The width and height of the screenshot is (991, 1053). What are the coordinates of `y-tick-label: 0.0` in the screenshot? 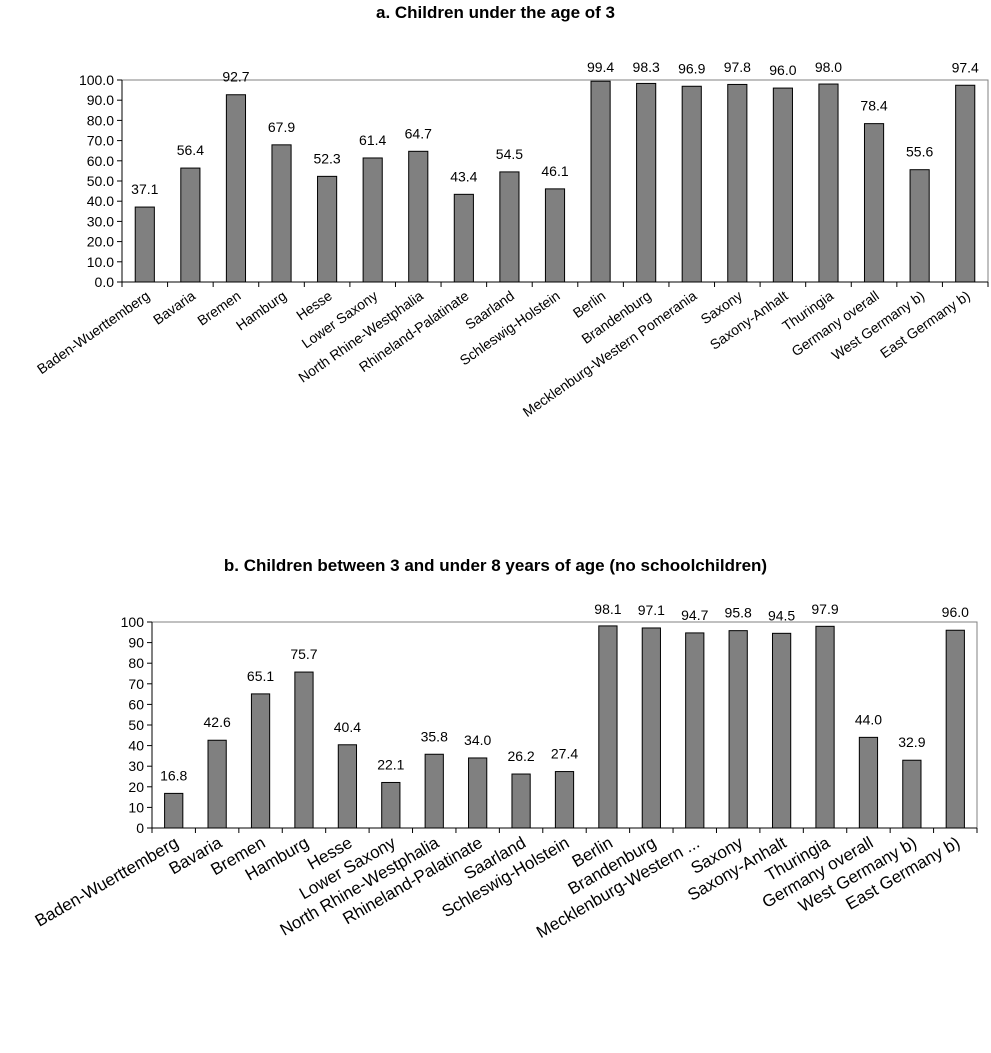 It's located at (105, 282).